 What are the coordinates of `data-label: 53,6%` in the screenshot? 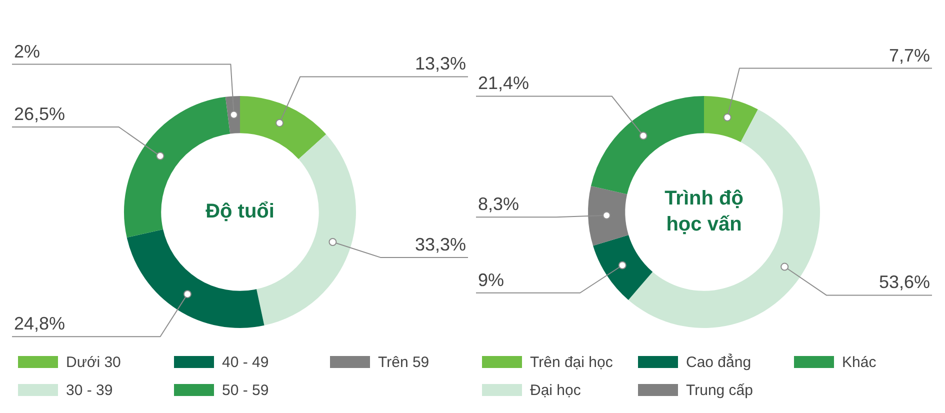 It's located at (904, 282).